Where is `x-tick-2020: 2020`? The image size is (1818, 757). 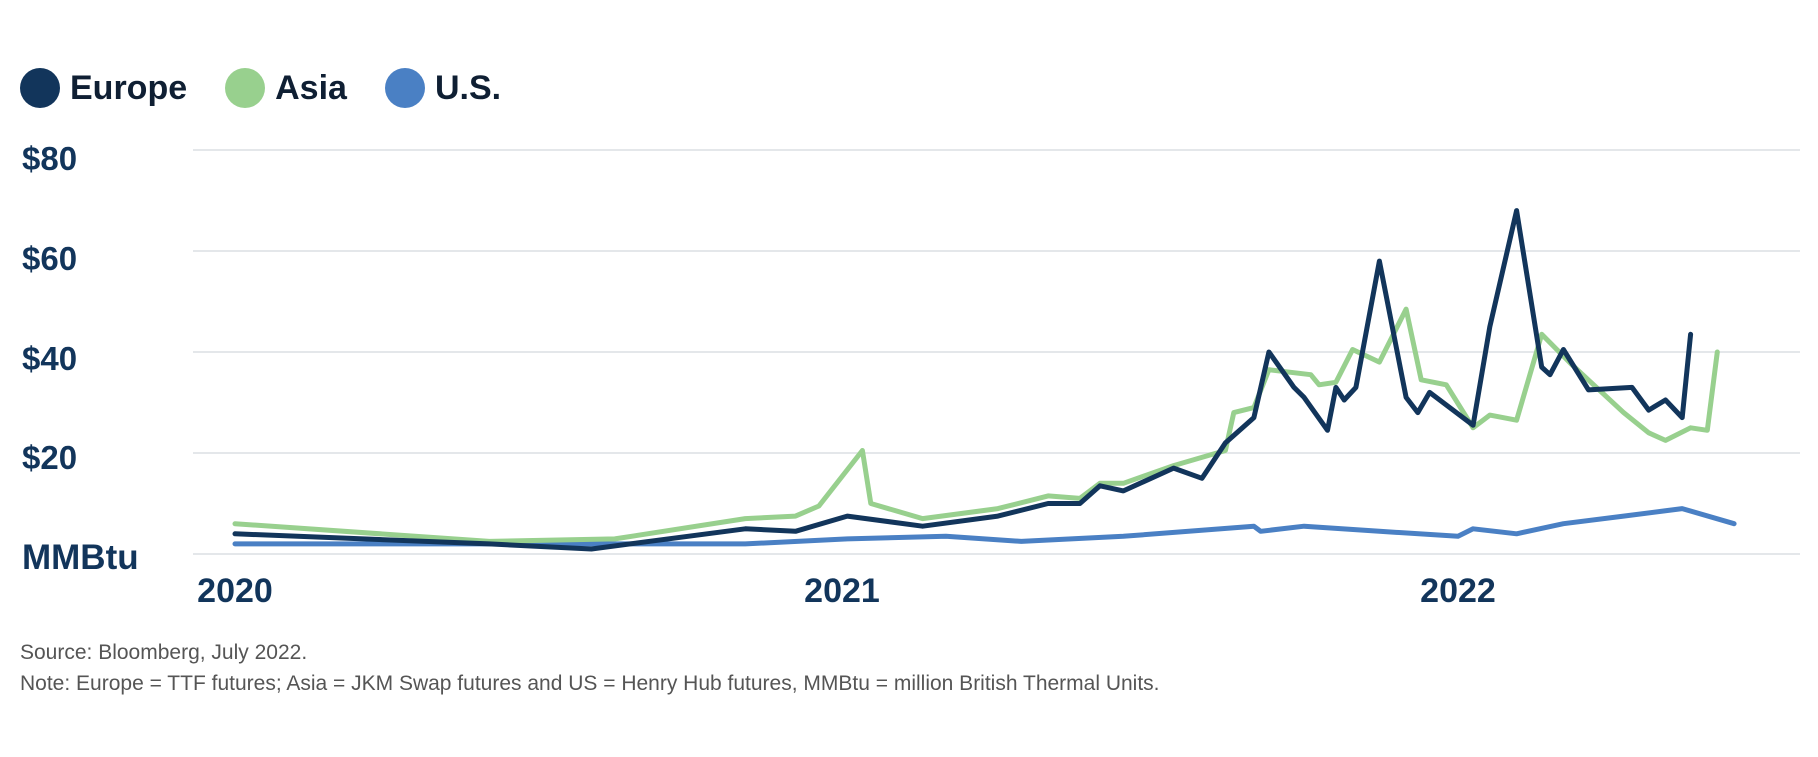
x-tick-2020: 2020 is located at coordinates (235, 591).